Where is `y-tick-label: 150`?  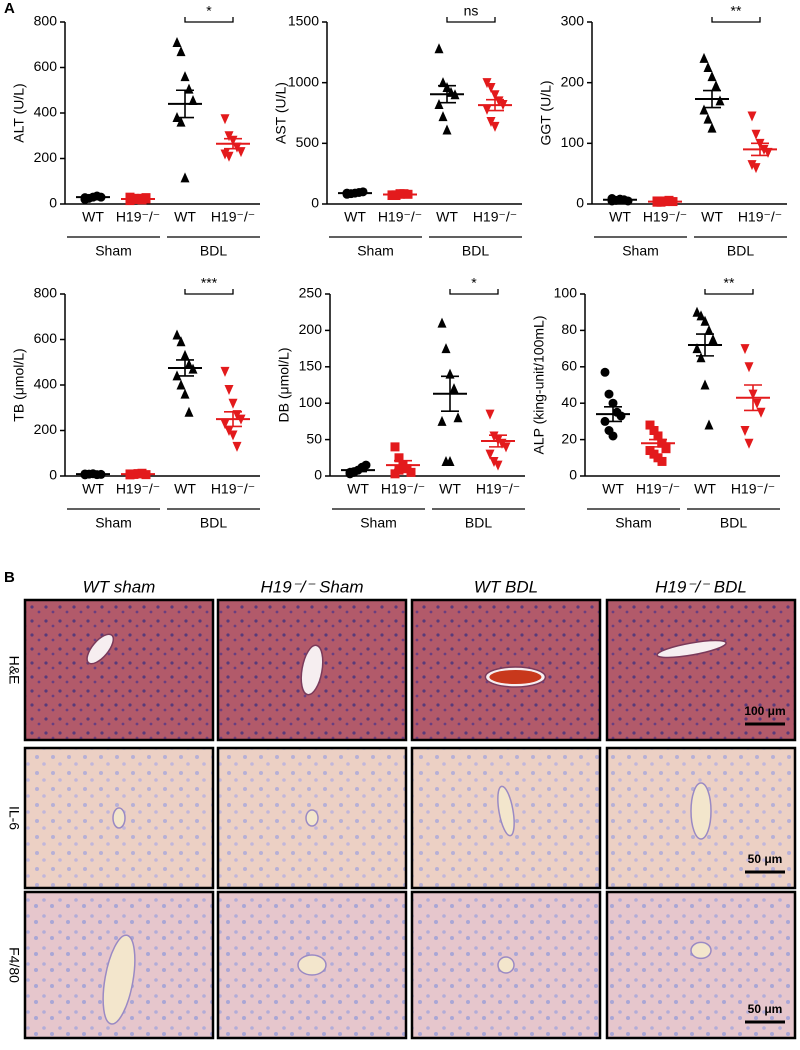 y-tick-label: 150 is located at coordinates (311, 366).